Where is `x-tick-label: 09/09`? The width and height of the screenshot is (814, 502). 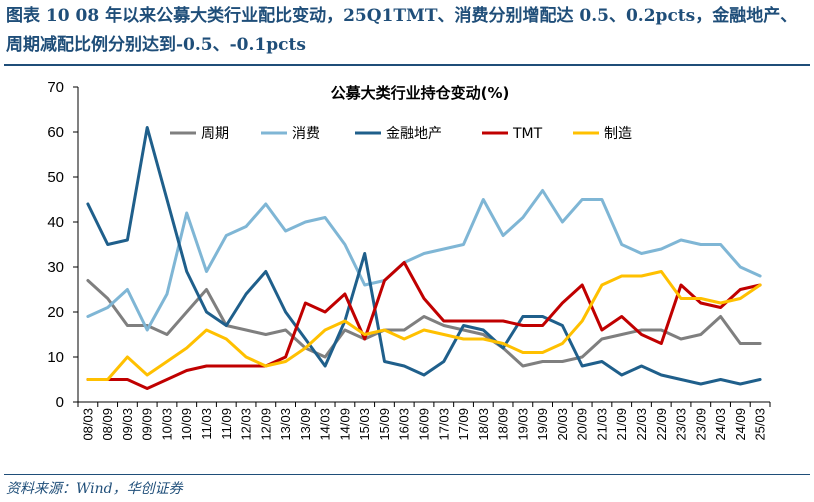
x-tick-label: 09/09 is located at coordinates (147, 424).